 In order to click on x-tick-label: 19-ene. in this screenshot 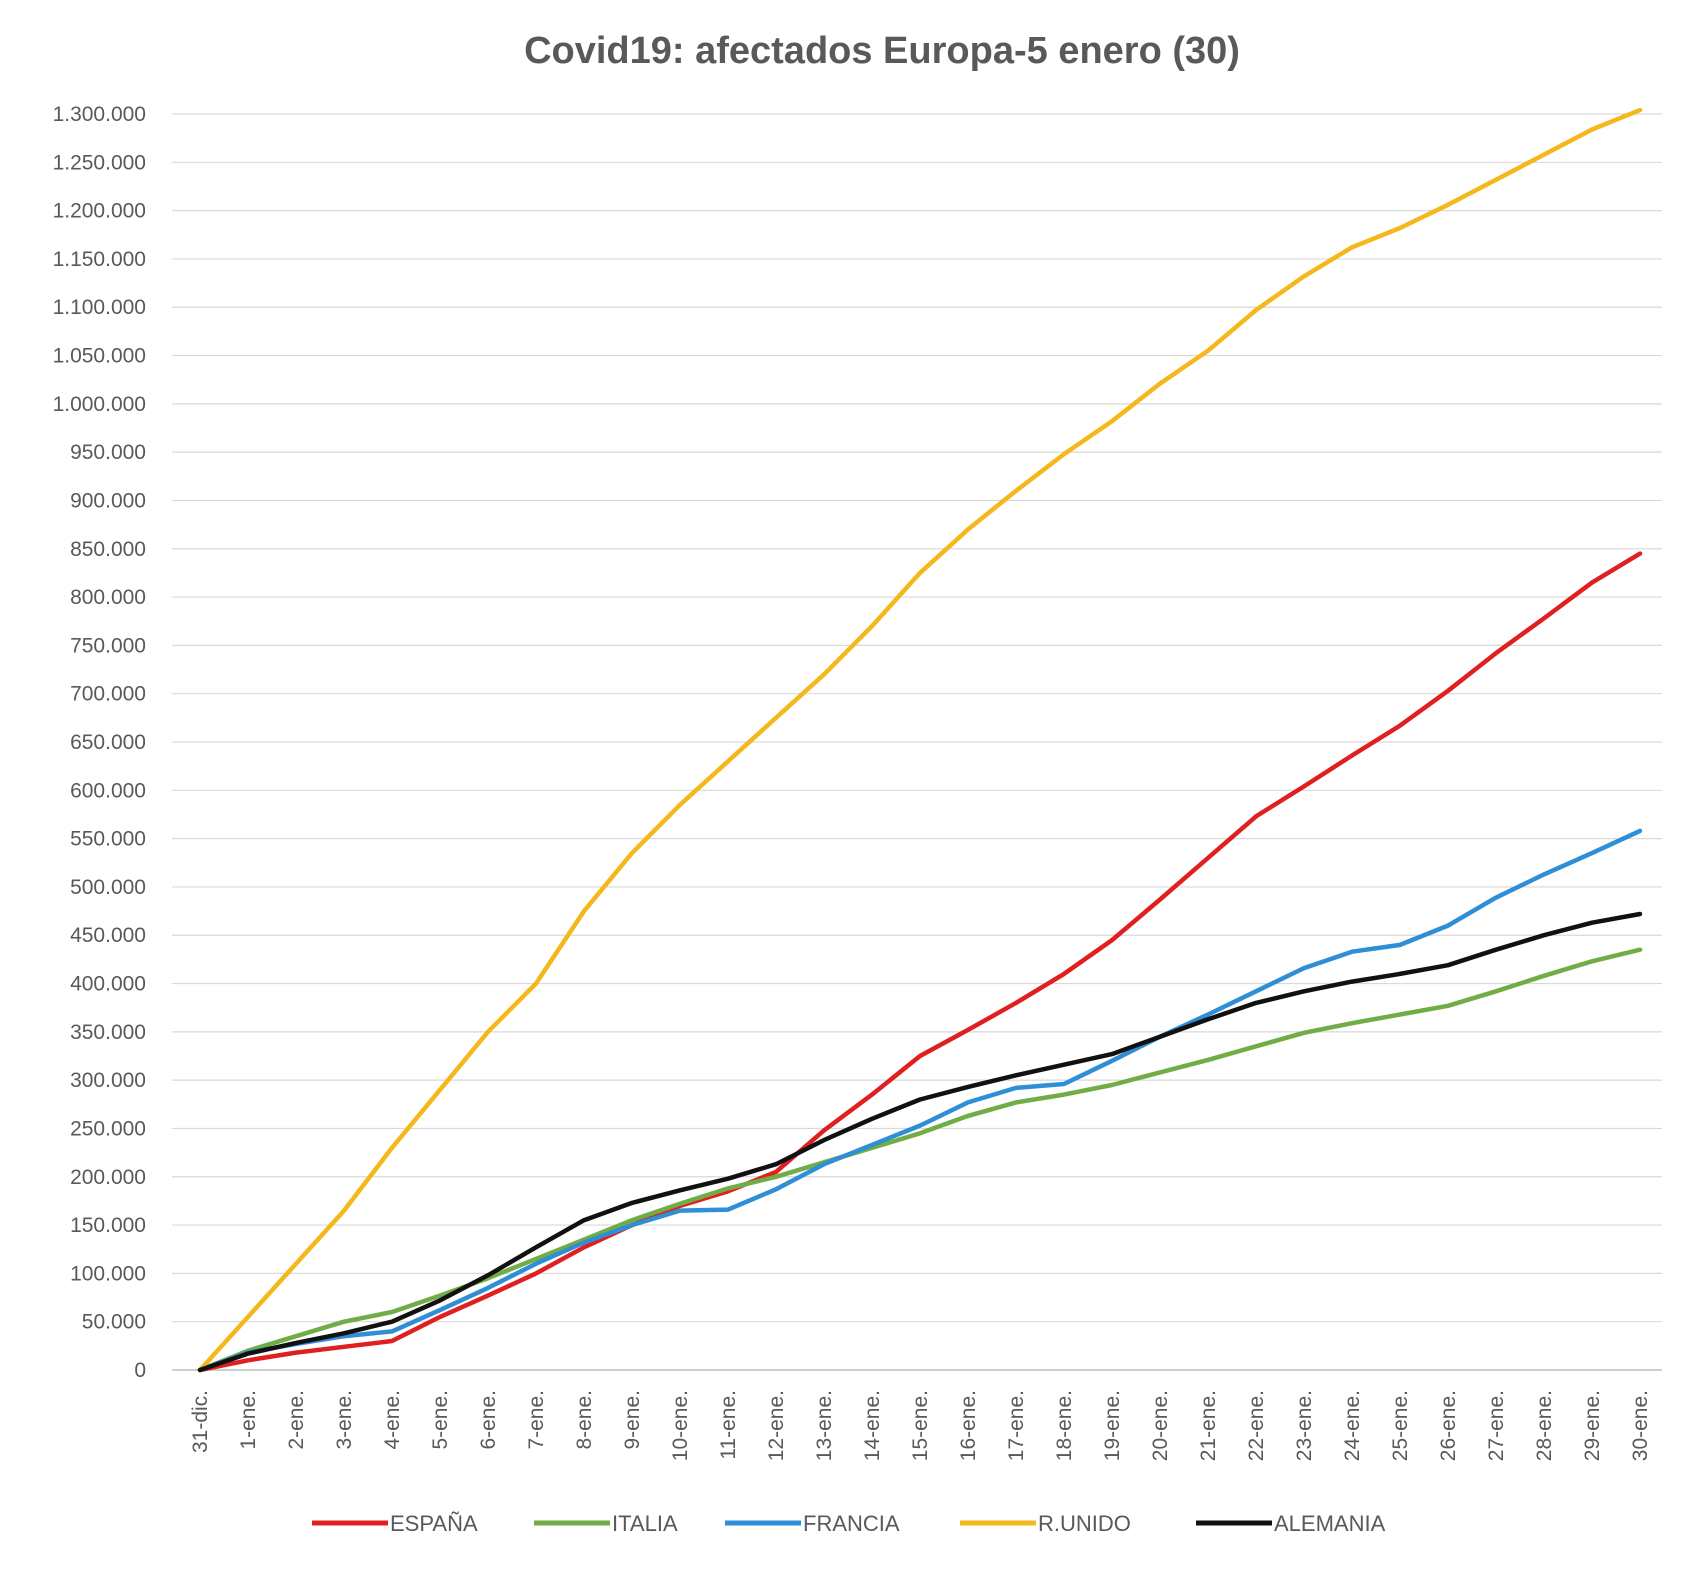, I will do `click(1112, 1425)`.